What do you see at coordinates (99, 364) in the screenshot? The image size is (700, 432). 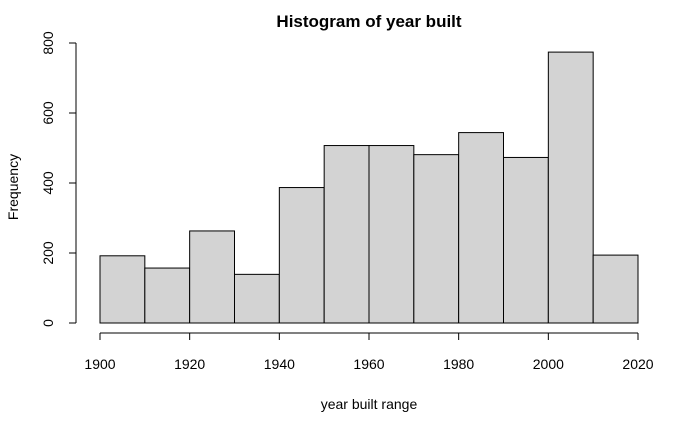 I see `x-tick-label-0: 1900` at bounding box center [99, 364].